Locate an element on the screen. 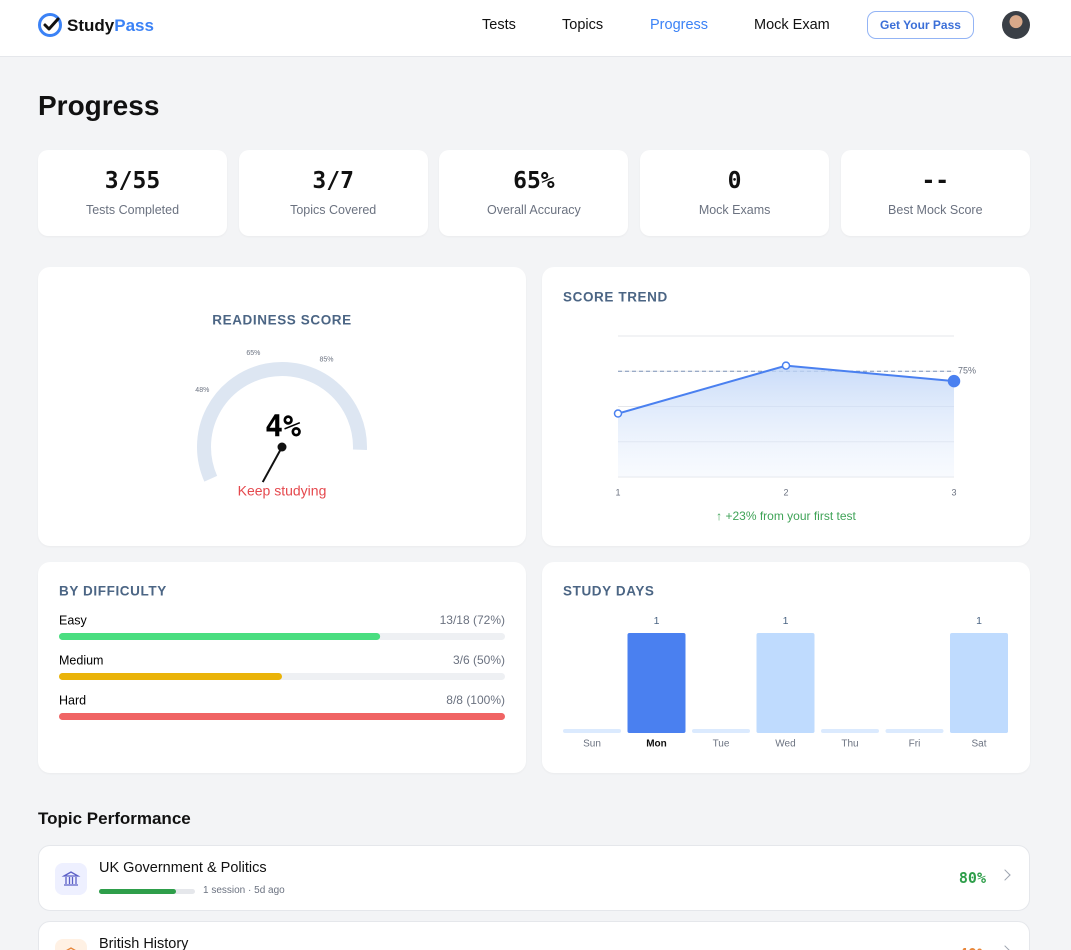 The image size is (1071, 950). x-tick-label: Fri is located at coordinates (915, 744).